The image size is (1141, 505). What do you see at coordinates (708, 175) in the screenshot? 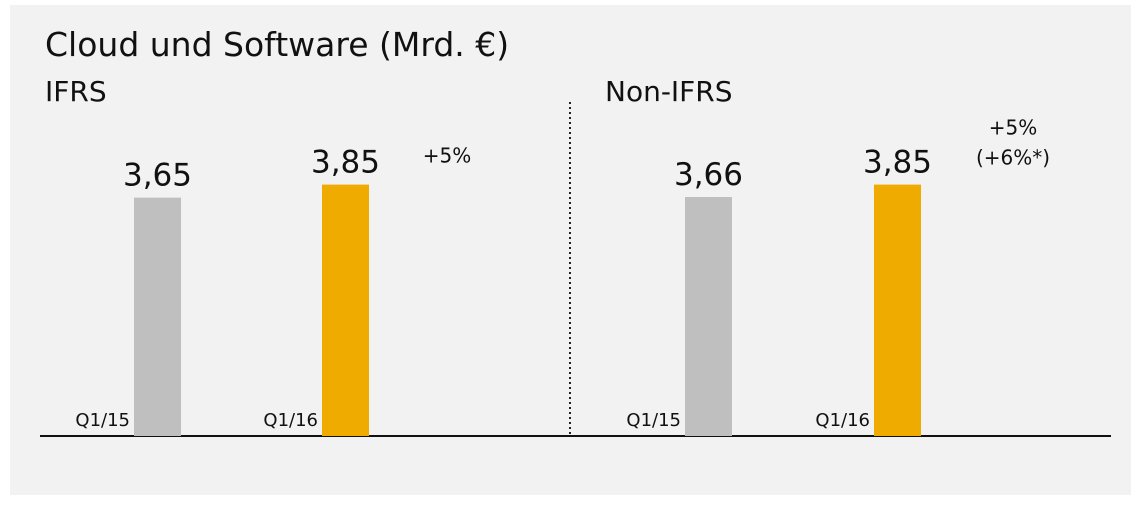
I see `value-label: 3,66` at bounding box center [708, 175].